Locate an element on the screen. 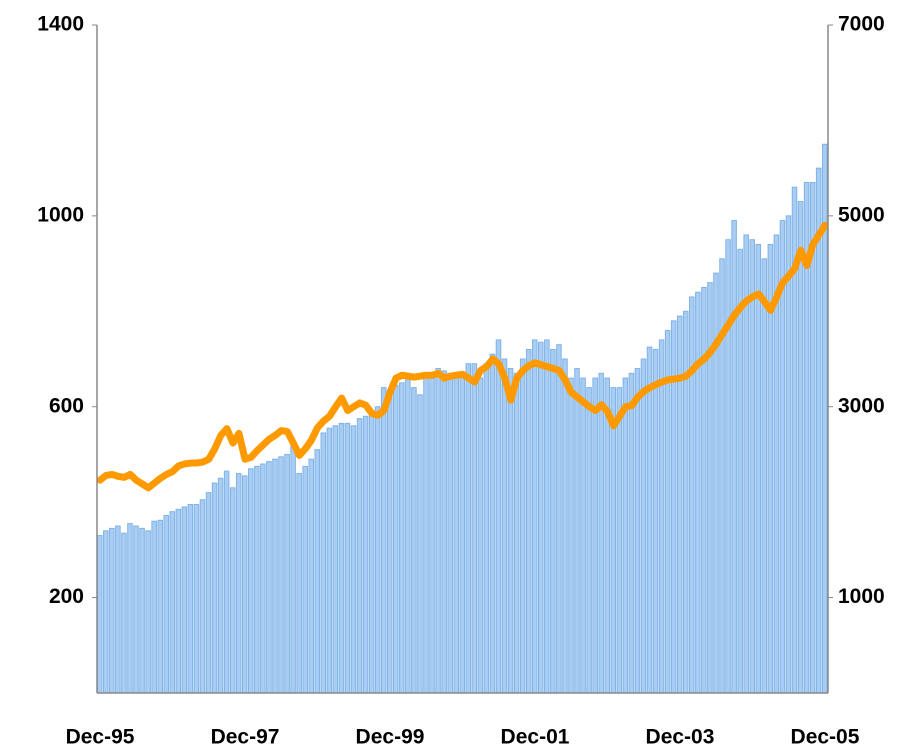 This screenshot has height=752, width=919. x-tick-label: Dec-03 is located at coordinates (680, 737).